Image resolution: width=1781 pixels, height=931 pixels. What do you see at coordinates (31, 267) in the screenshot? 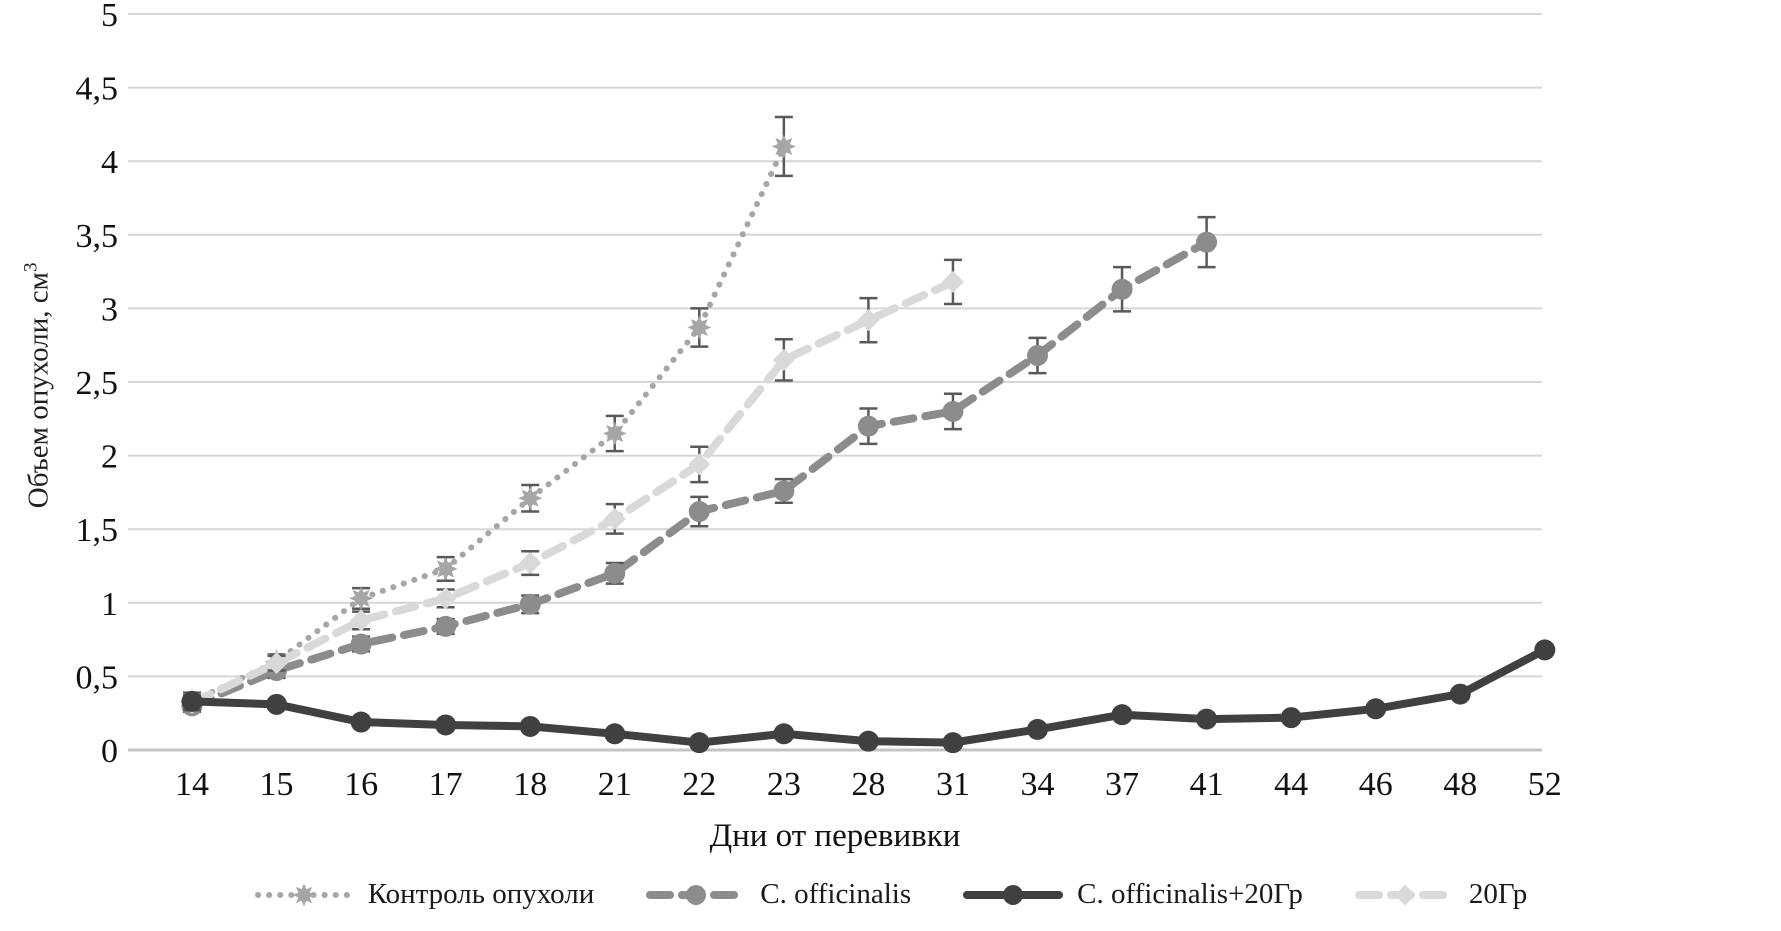
I see `y-axis-title-sup: 3` at bounding box center [31, 267].